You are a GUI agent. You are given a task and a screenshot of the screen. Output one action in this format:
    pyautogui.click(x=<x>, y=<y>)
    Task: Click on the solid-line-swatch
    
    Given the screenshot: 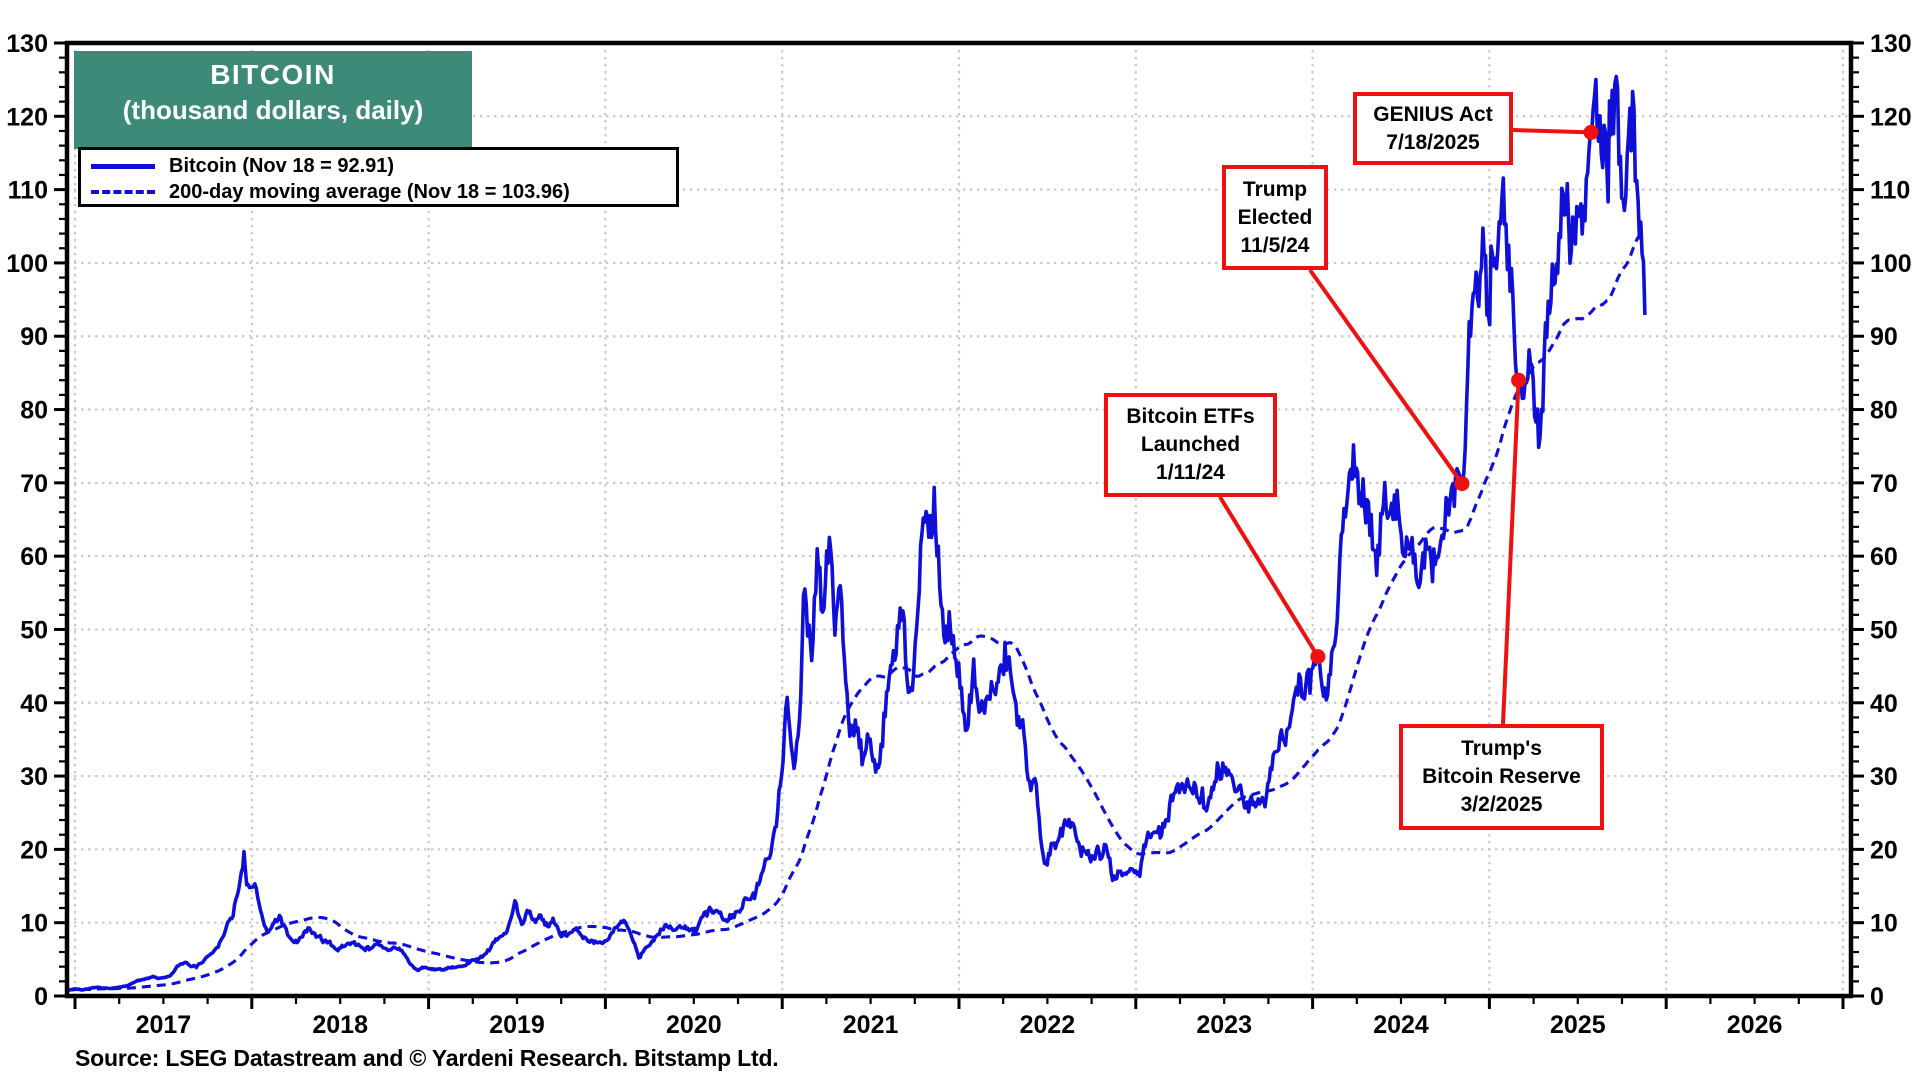 What is the action you would take?
    pyautogui.click(x=123, y=166)
    